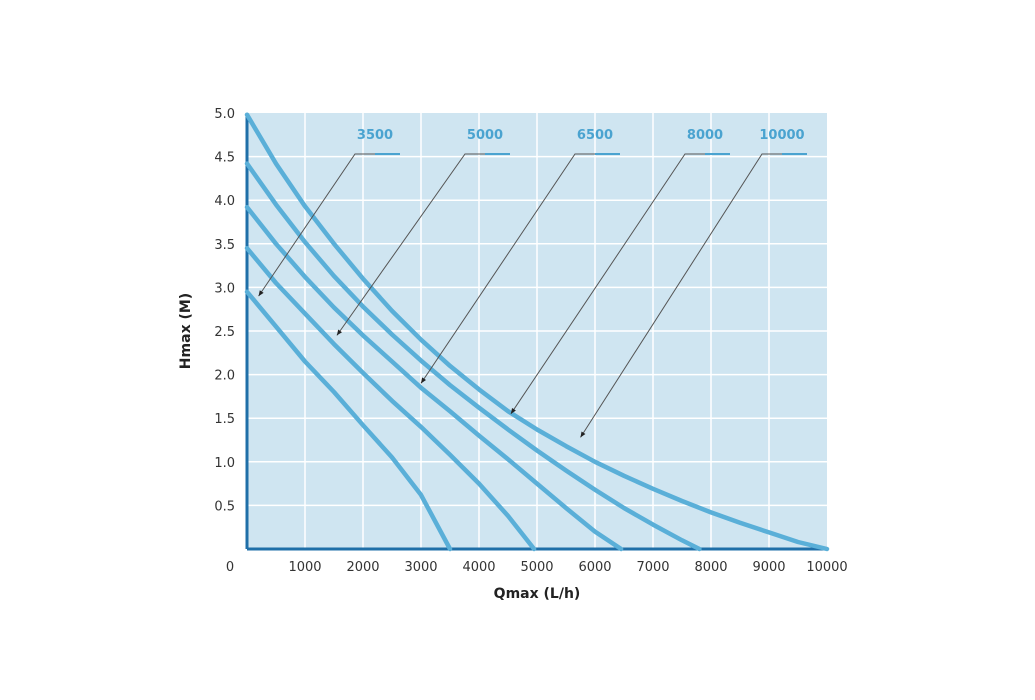 This screenshot has width=1035, height=700. Describe the element at coordinates (375, 135) in the screenshot. I see `series-label-3500: 3500` at that location.